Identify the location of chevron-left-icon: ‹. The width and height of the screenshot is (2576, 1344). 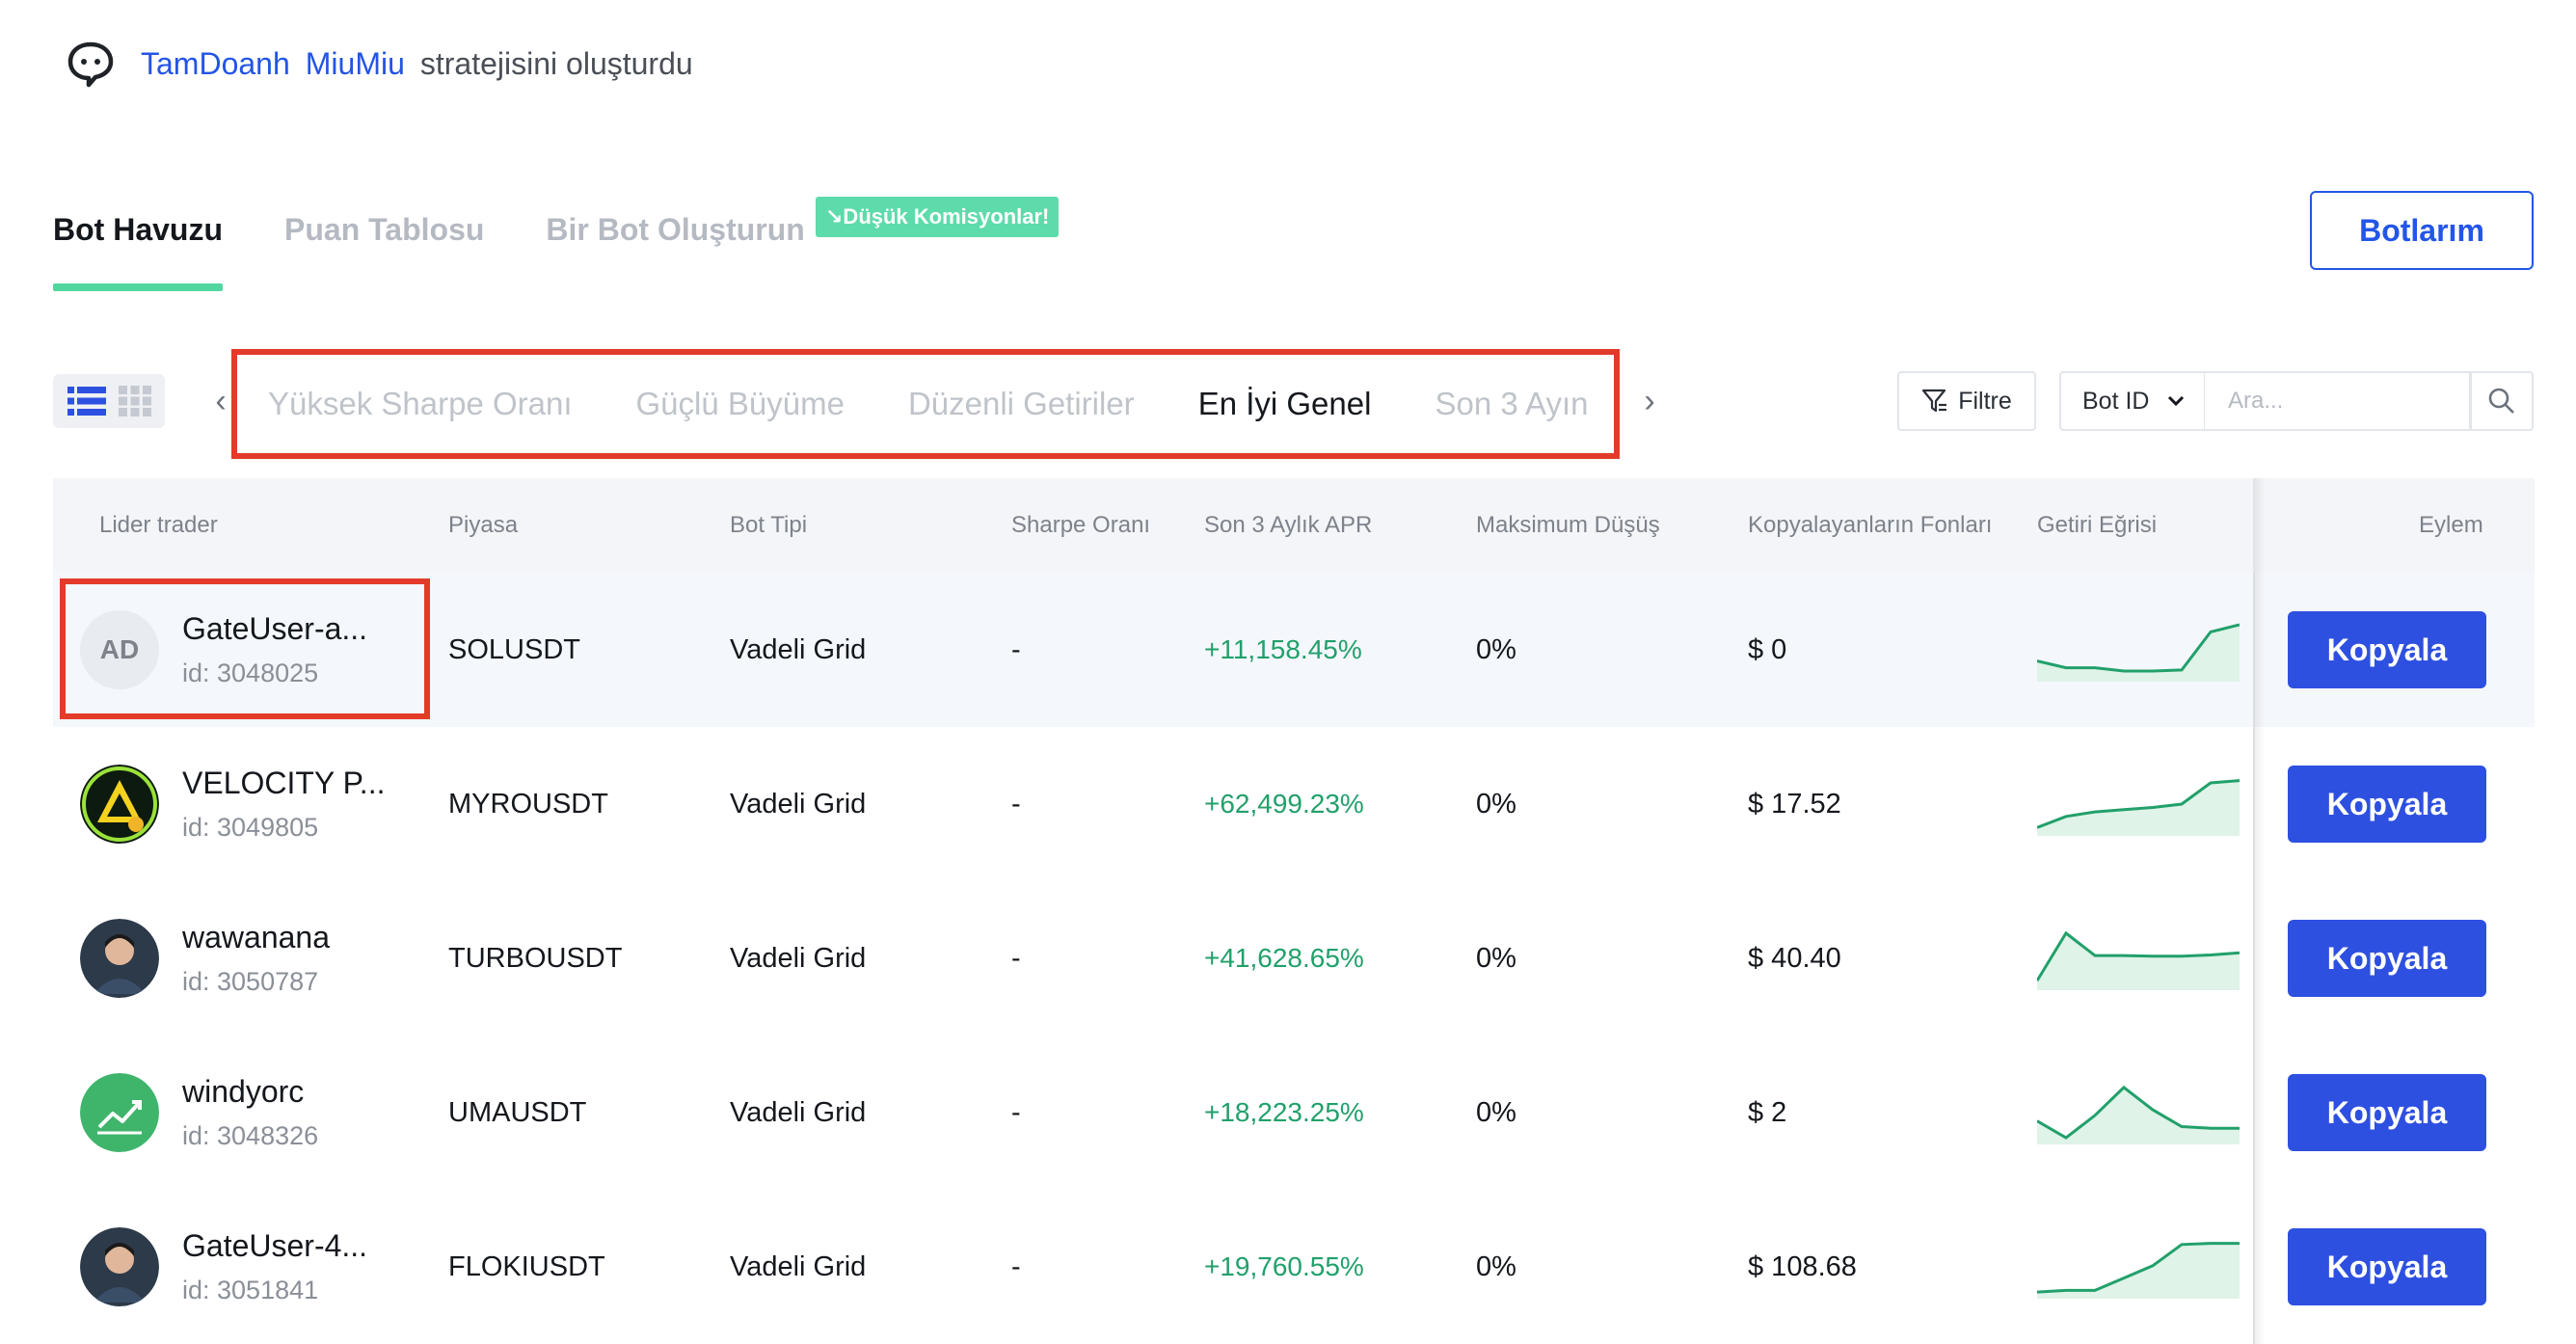
(221, 400).